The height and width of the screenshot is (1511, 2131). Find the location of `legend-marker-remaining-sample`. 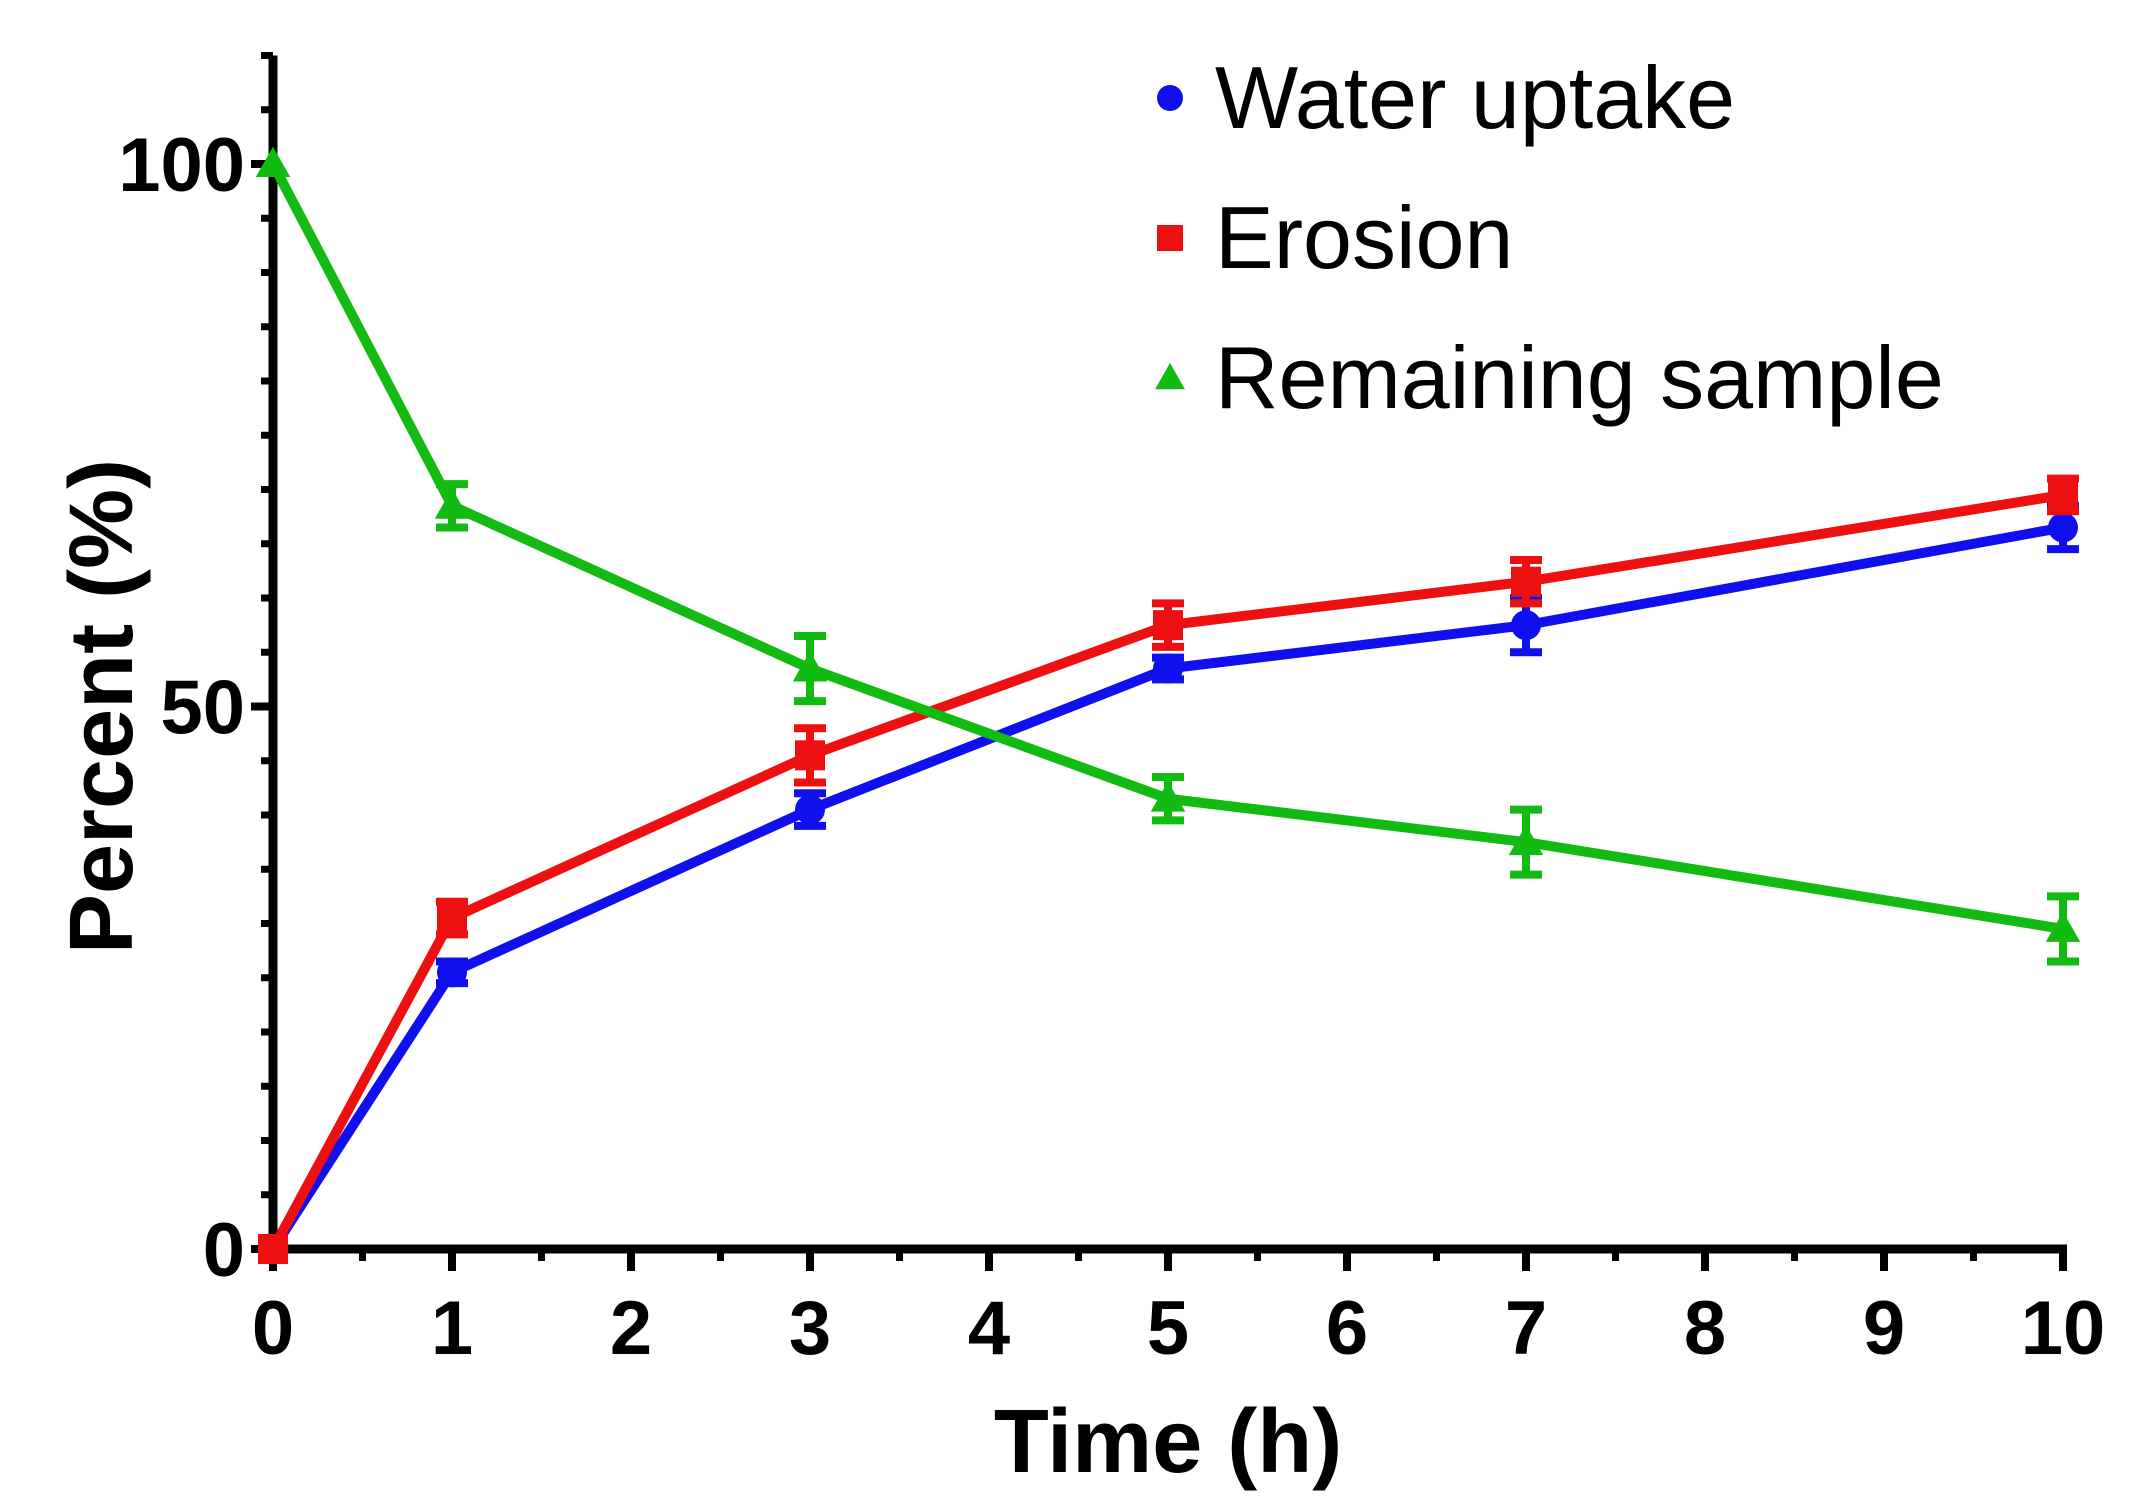

legend-marker-remaining-sample is located at coordinates (1170, 376).